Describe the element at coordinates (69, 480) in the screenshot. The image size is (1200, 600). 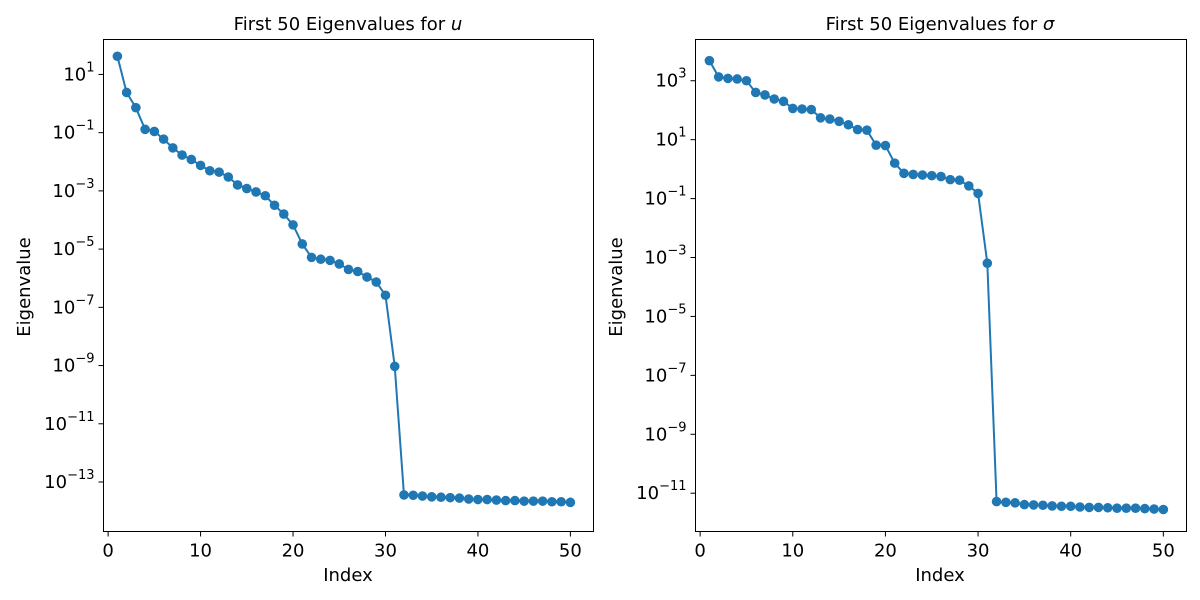
I see `y-tick-label: 10⁻¹³` at that location.